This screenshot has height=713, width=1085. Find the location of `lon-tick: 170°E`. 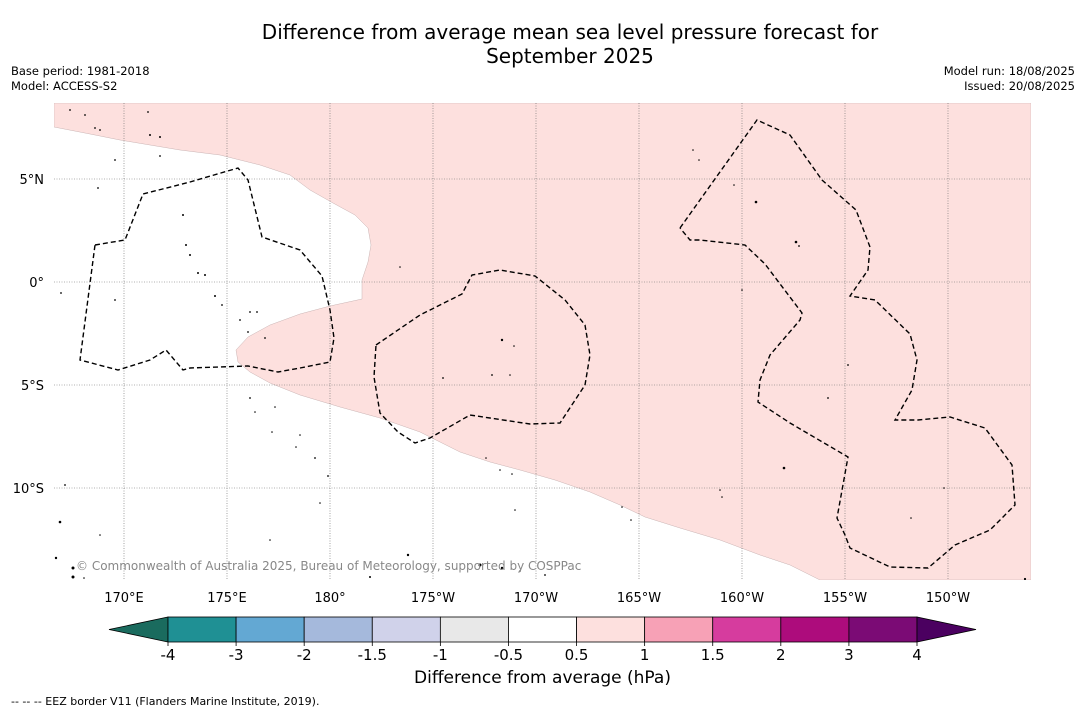

lon-tick: 170°E is located at coordinates (124, 598).